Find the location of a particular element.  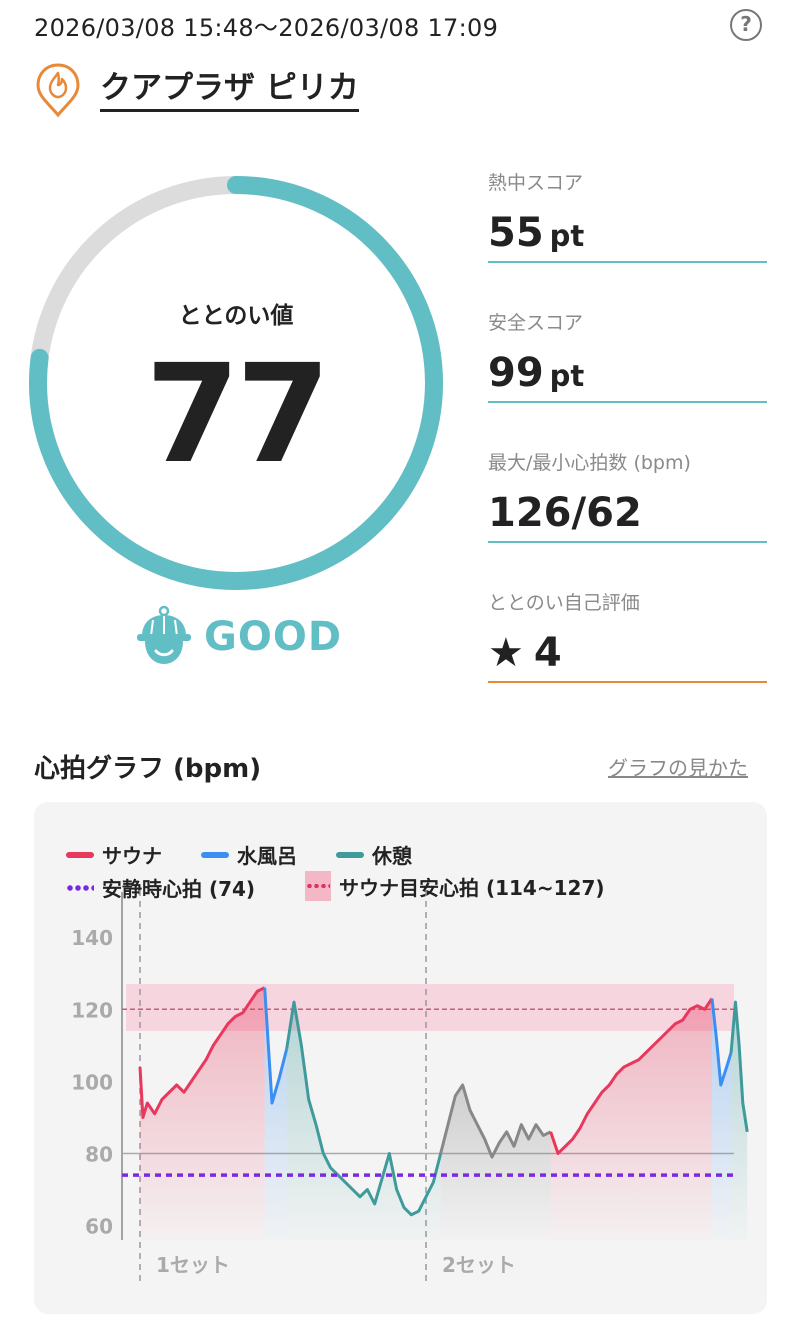

gauge-label: ととのい値 is located at coordinates (236, 316).